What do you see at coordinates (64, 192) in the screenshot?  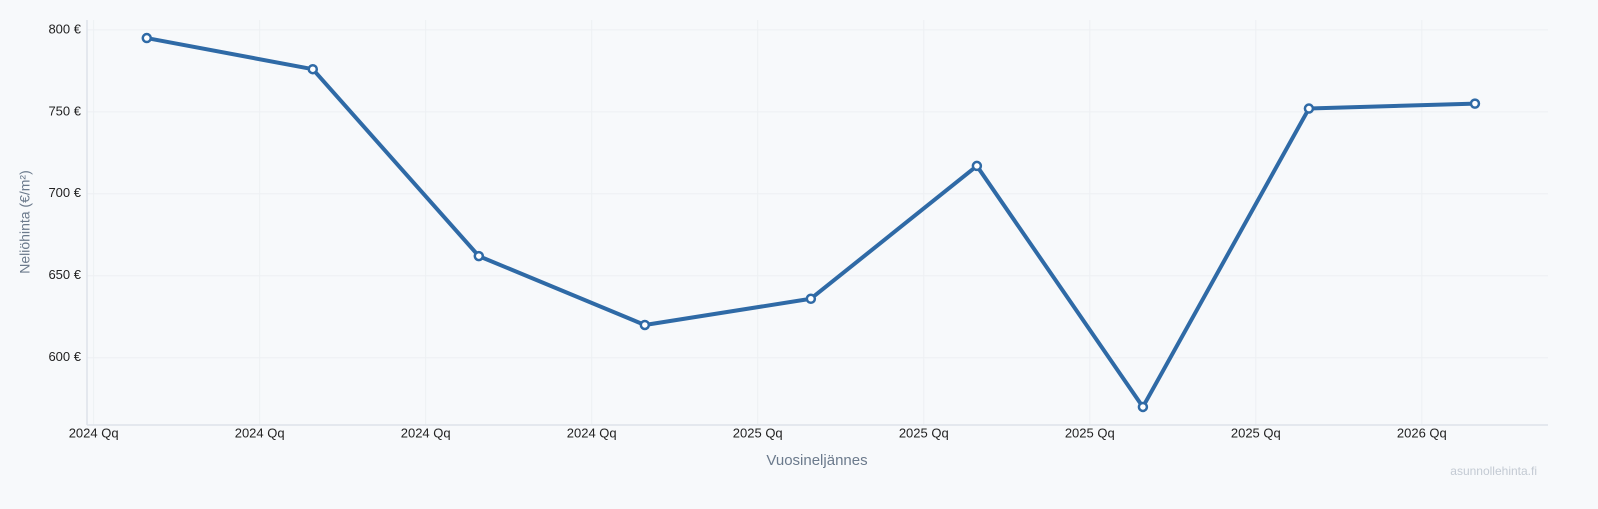 I see `y-tick-label: 700 €` at bounding box center [64, 192].